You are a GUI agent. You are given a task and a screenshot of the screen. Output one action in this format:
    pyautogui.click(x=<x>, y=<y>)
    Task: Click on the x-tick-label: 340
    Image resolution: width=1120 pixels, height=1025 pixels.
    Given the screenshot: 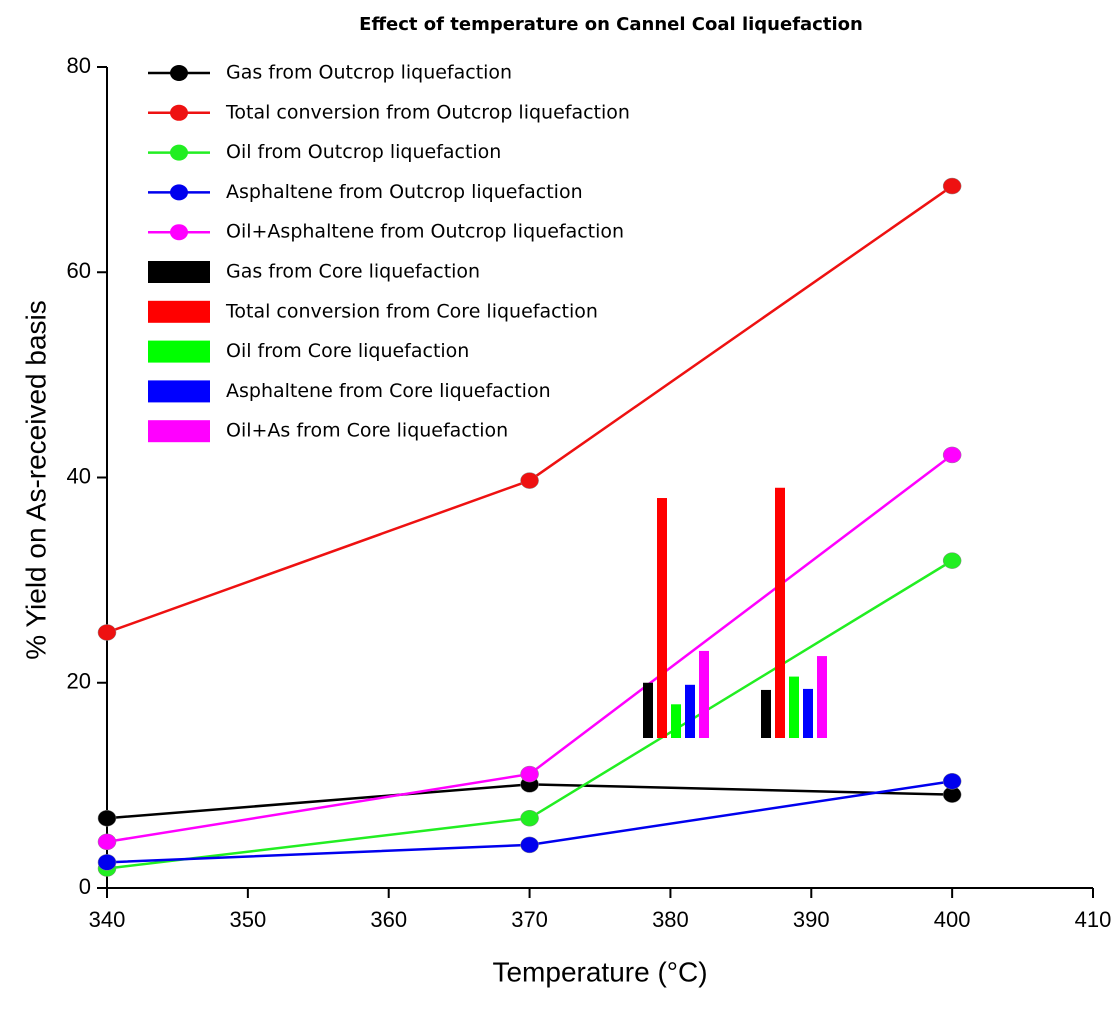 What is the action you would take?
    pyautogui.click(x=107, y=919)
    